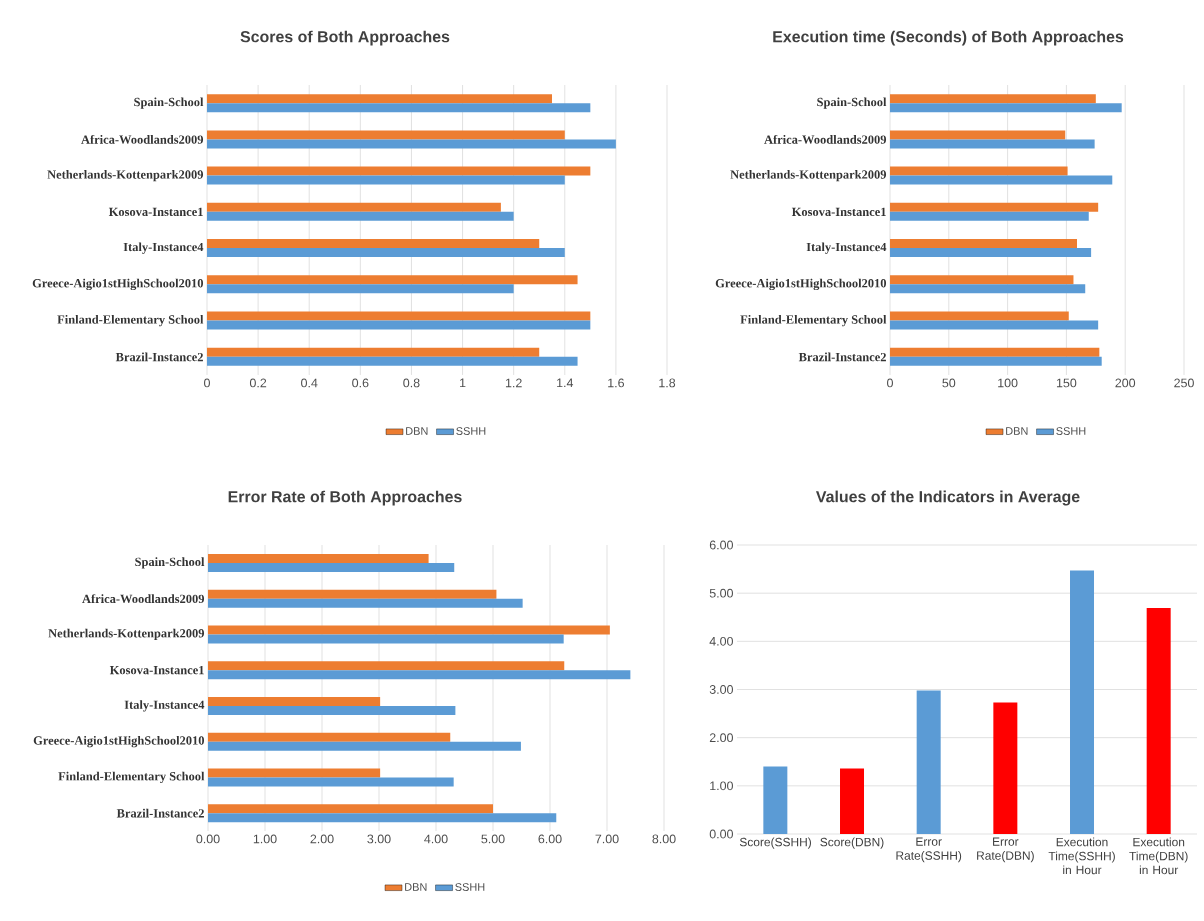 The height and width of the screenshot is (921, 1204). Describe the element at coordinates (170, 563) in the screenshot. I see `y-tick-label: Spain-School` at that location.